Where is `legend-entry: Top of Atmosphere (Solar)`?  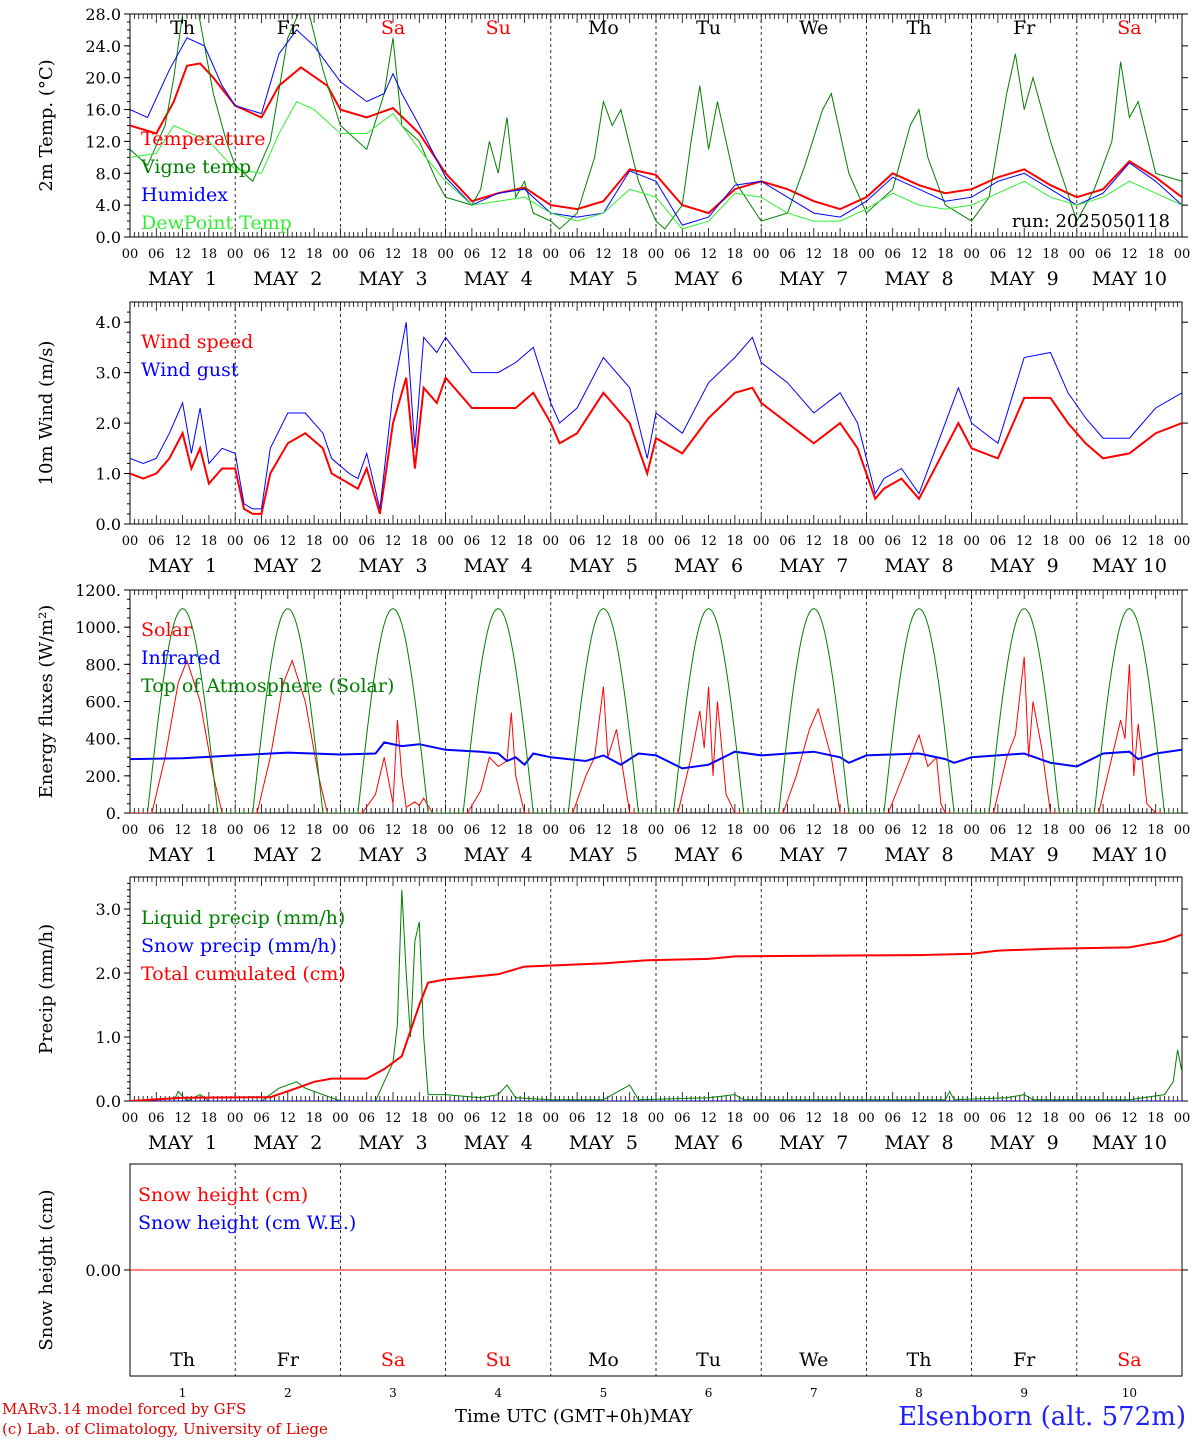
legend-entry: Top of Atmosphere (Solar) is located at coordinates (267, 686).